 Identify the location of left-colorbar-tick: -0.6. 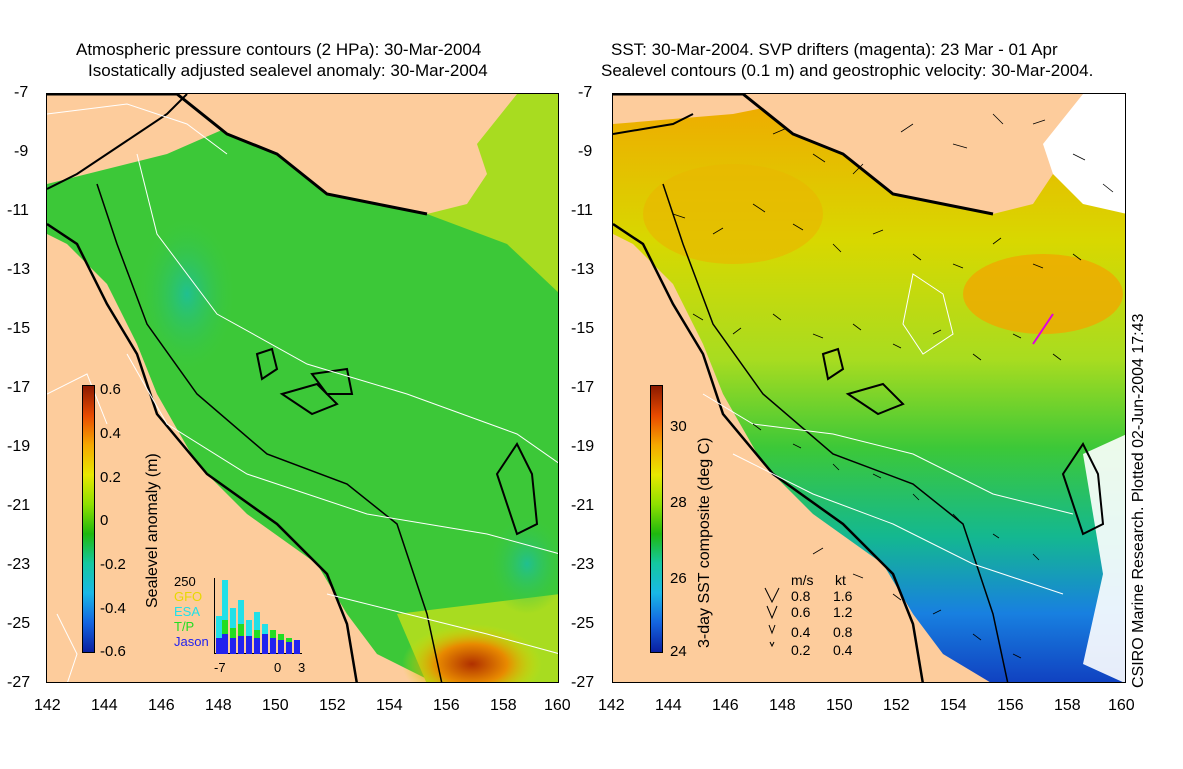
(113, 651).